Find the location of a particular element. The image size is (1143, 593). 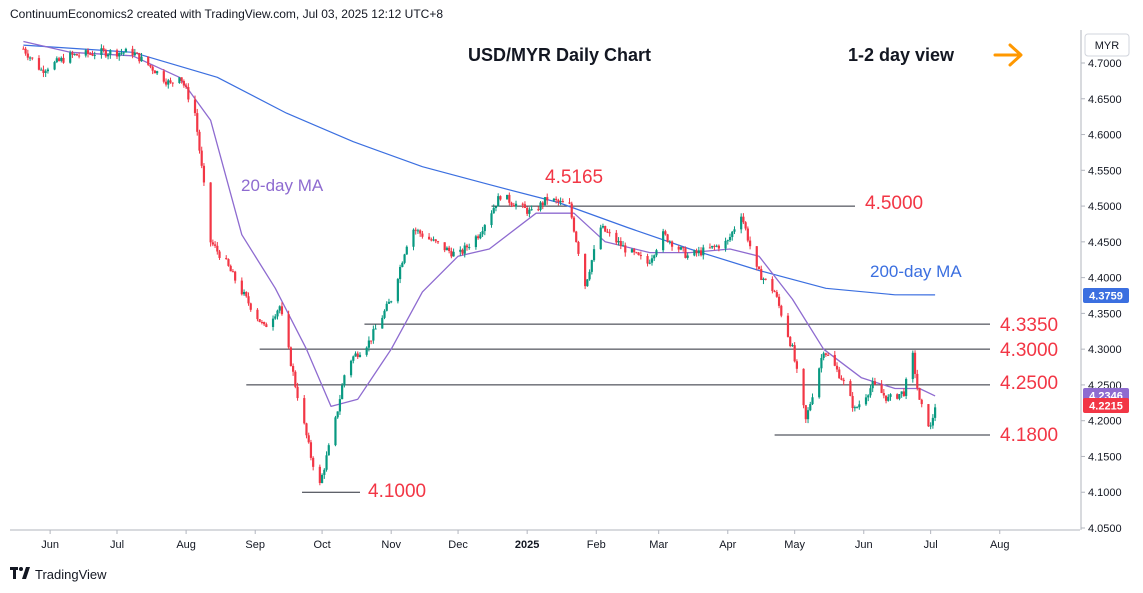

level-label: 4.2500 is located at coordinates (1029, 383).